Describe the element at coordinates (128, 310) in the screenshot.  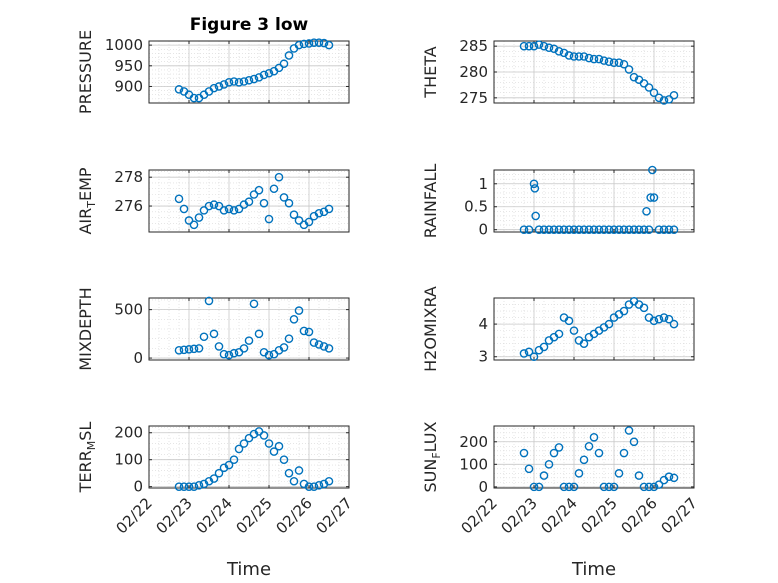
I see `y-tick-label: 500` at that location.